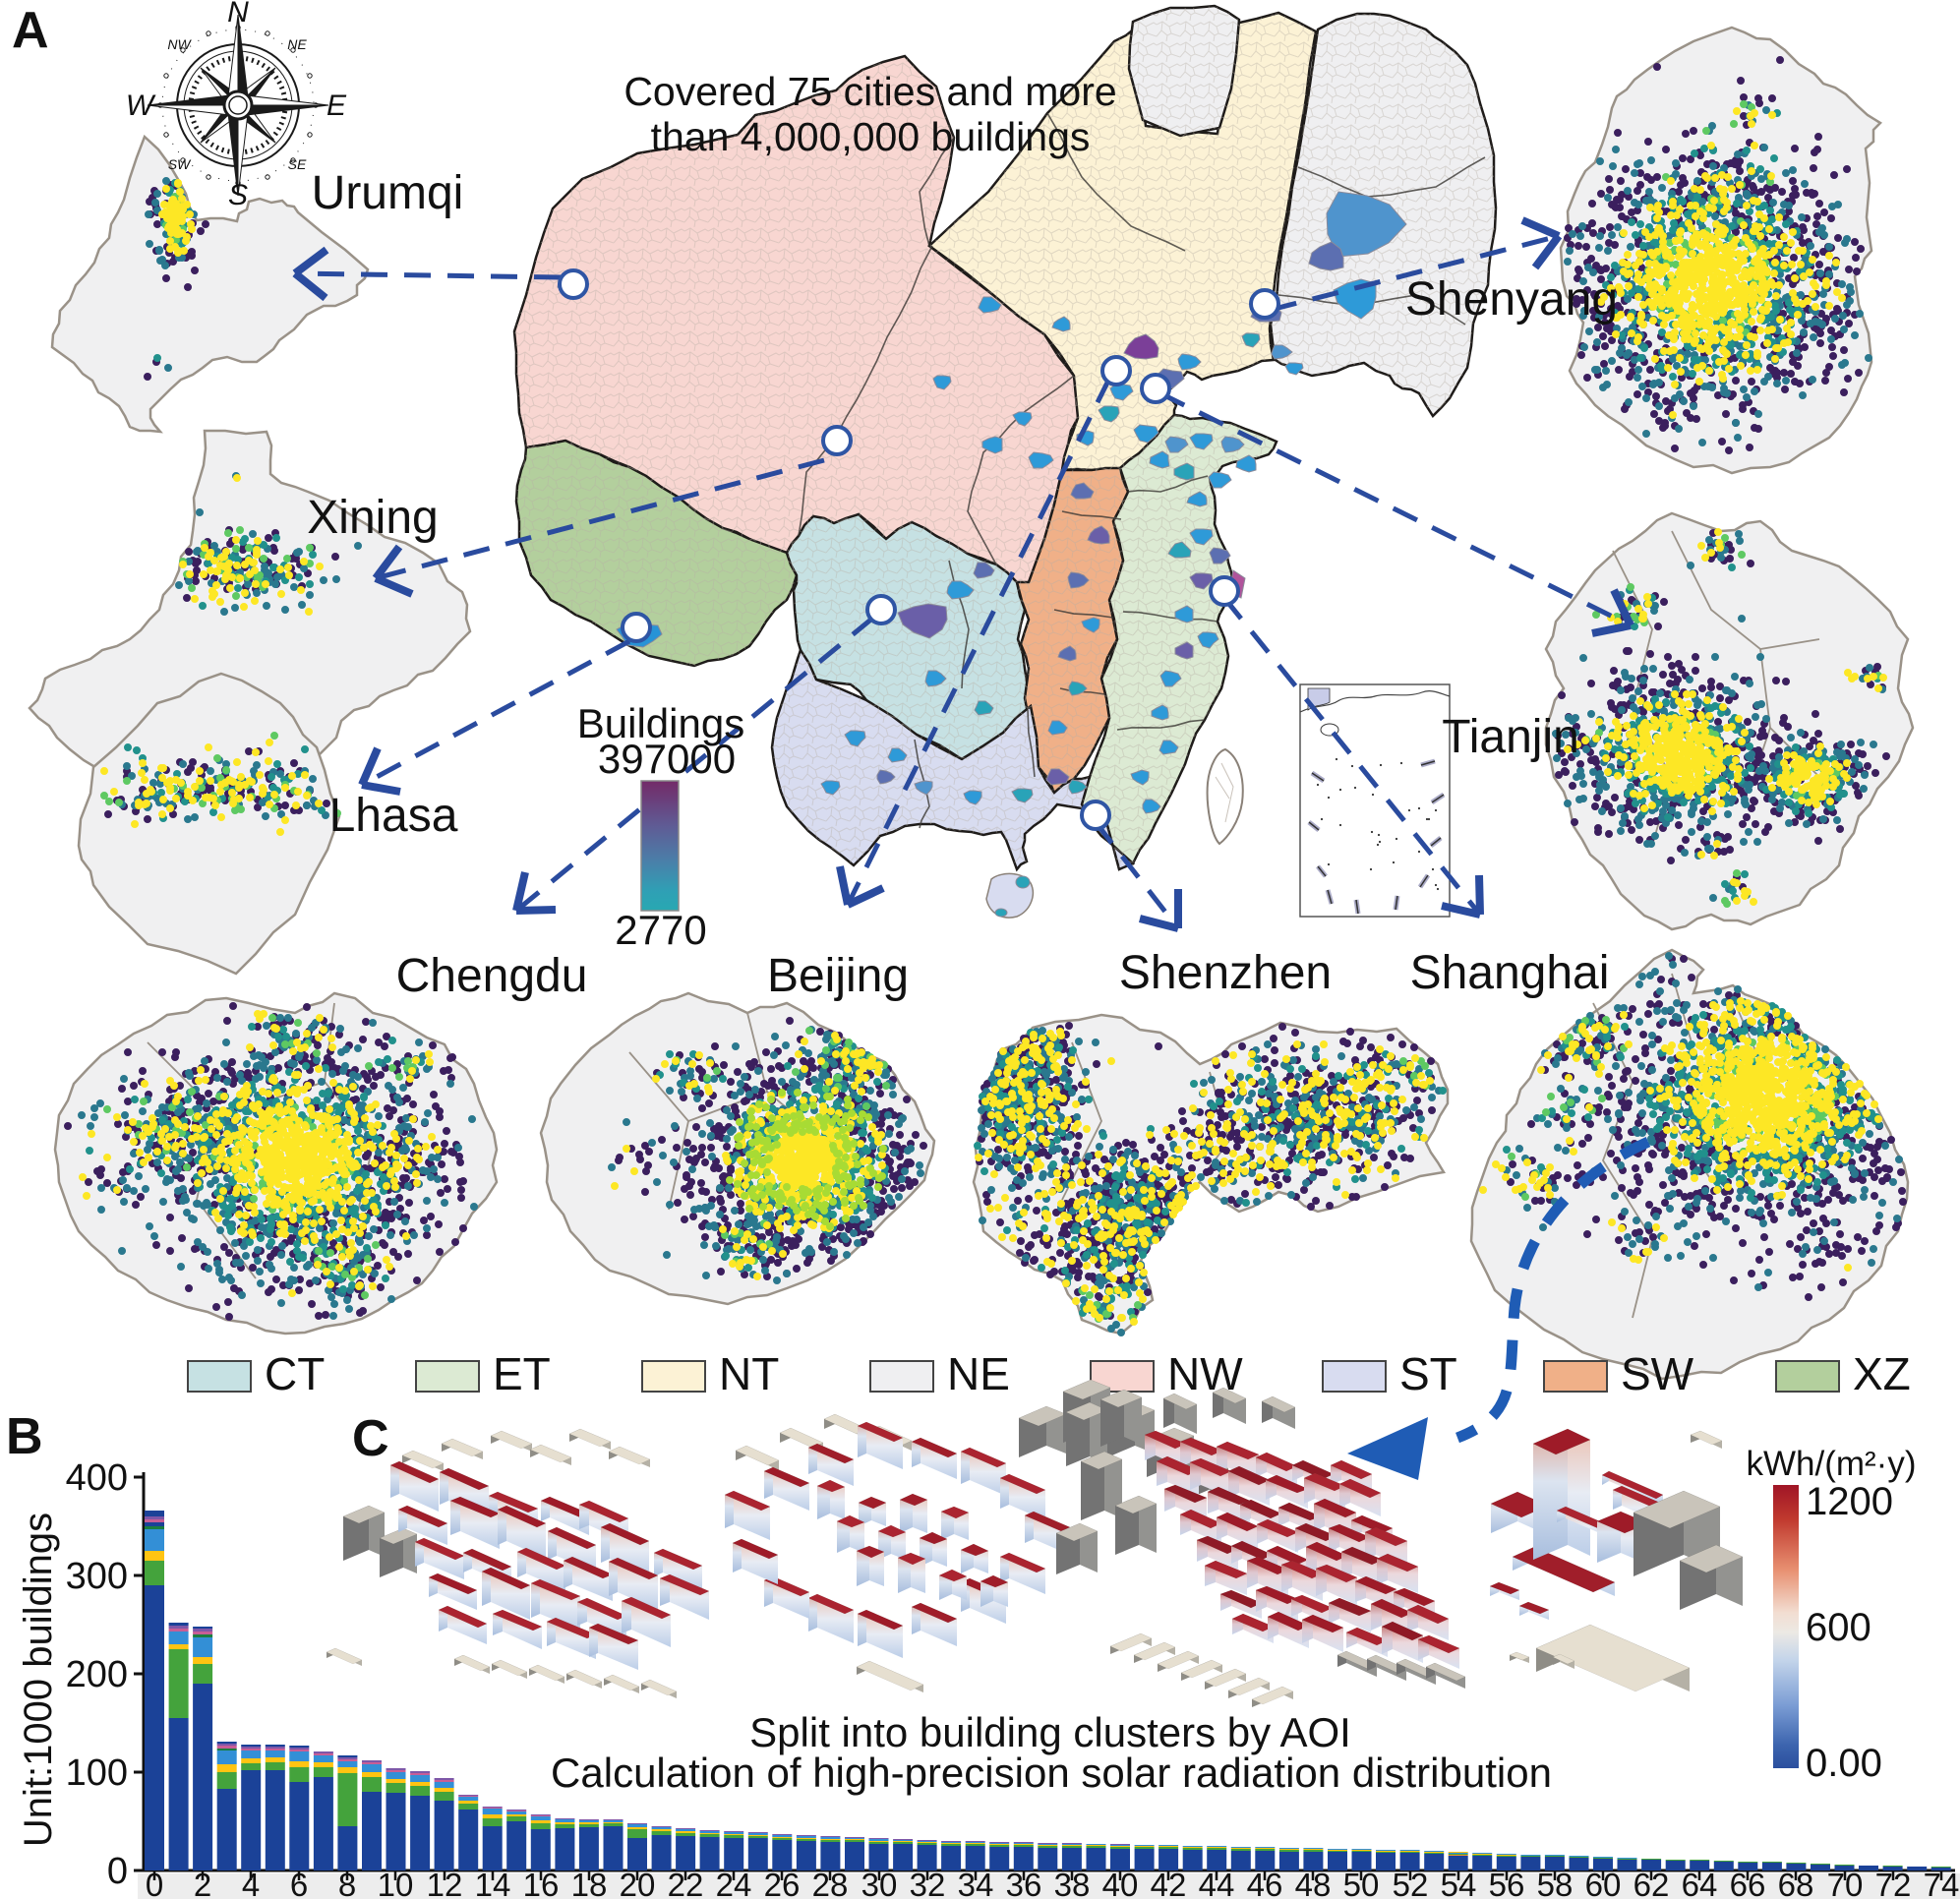 The height and width of the screenshot is (1899, 1960). I want to click on svg-text: W, so click(141, 106).